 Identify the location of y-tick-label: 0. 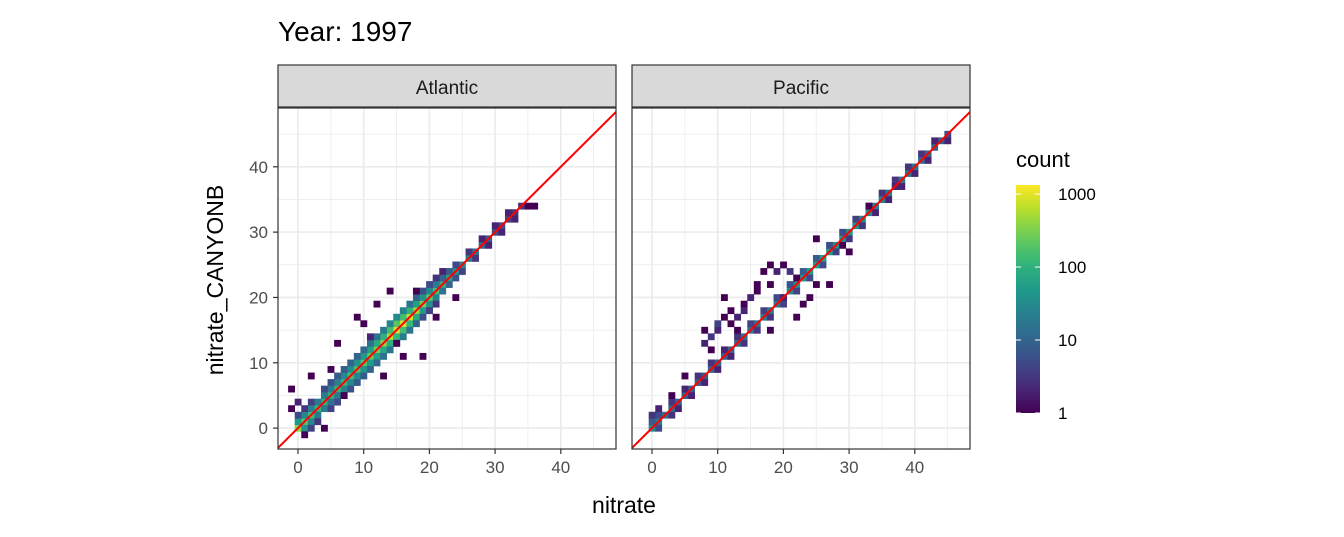
(263, 428).